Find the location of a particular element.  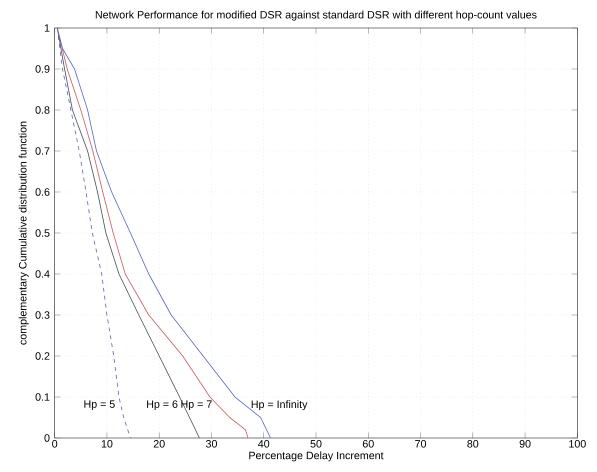

series-label: Hp = 6 is located at coordinates (162, 405).